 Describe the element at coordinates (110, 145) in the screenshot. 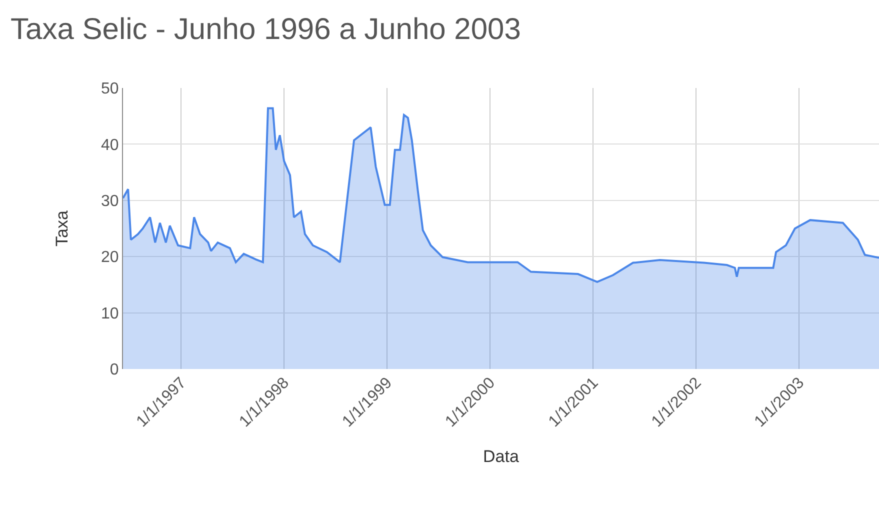

I see `y-tick-label: 40` at that location.